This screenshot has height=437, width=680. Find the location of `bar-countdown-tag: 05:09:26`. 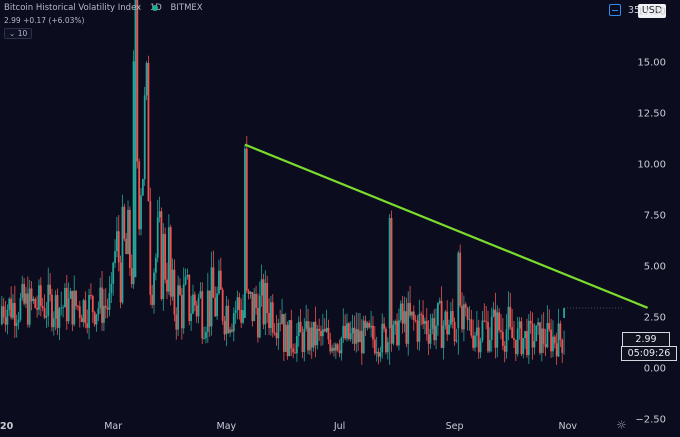

bar-countdown-tag: 05:09:26 is located at coordinates (649, 353).